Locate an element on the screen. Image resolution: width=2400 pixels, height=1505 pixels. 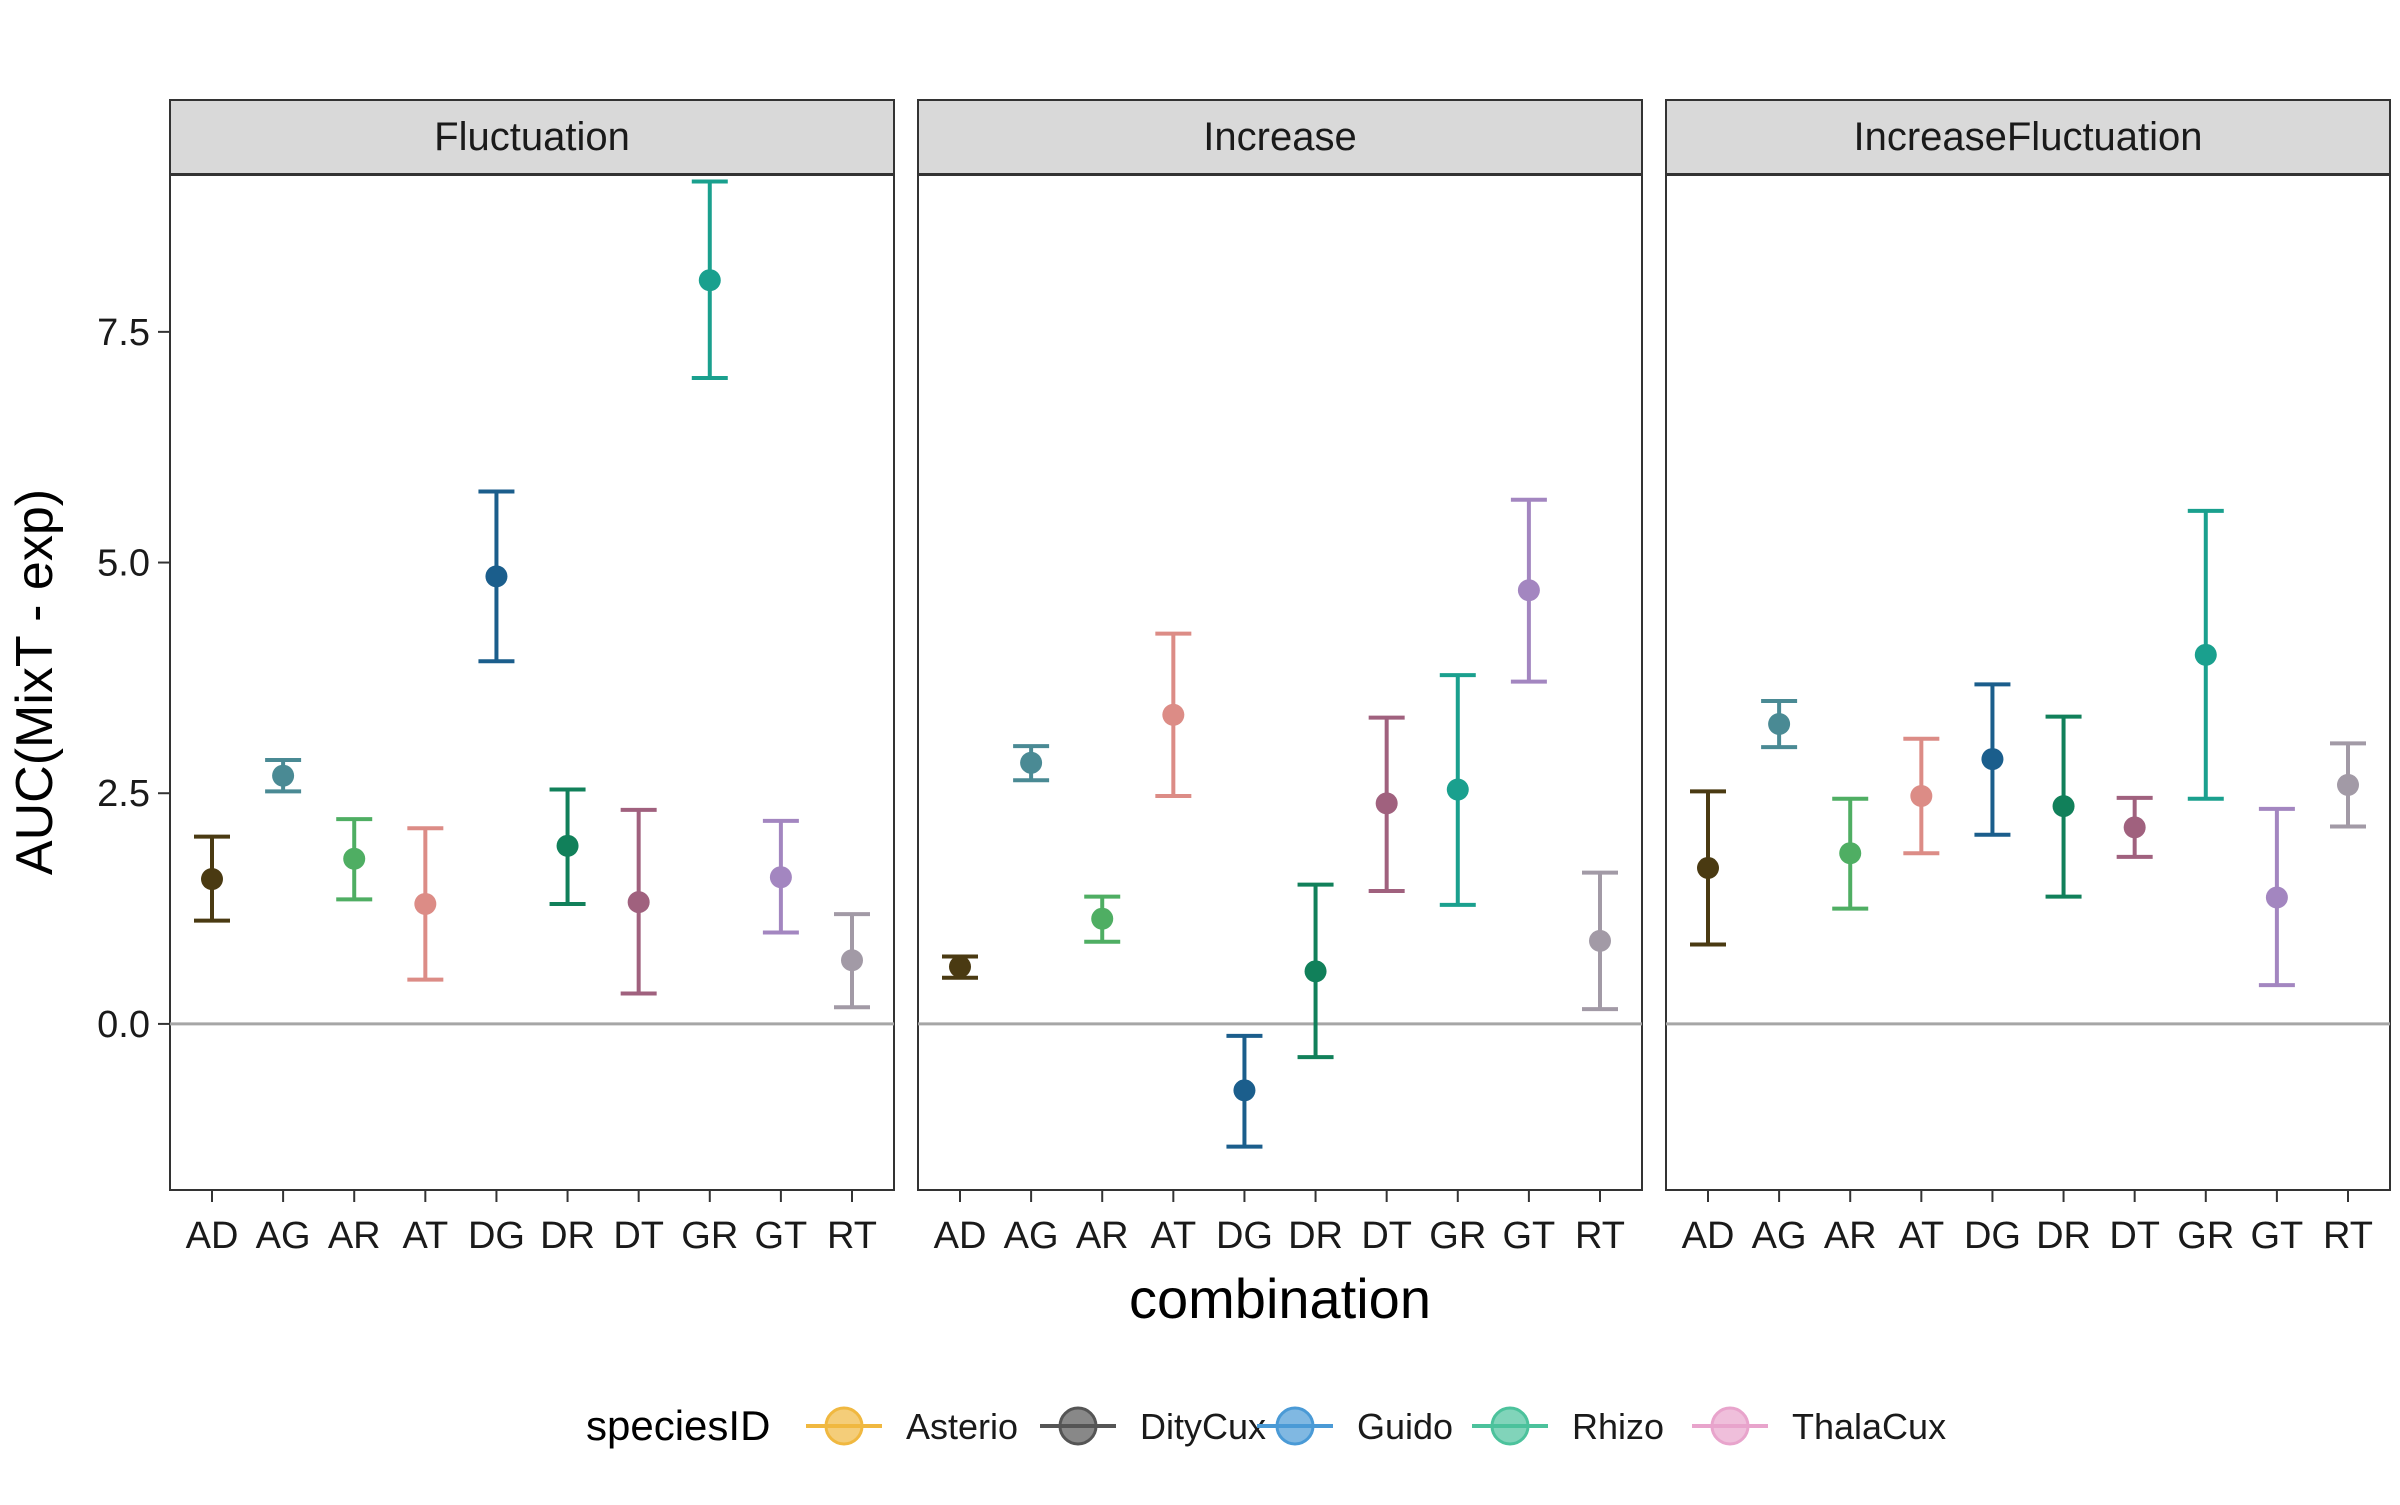
x-tick-label: AR is located at coordinates (354, 1236).